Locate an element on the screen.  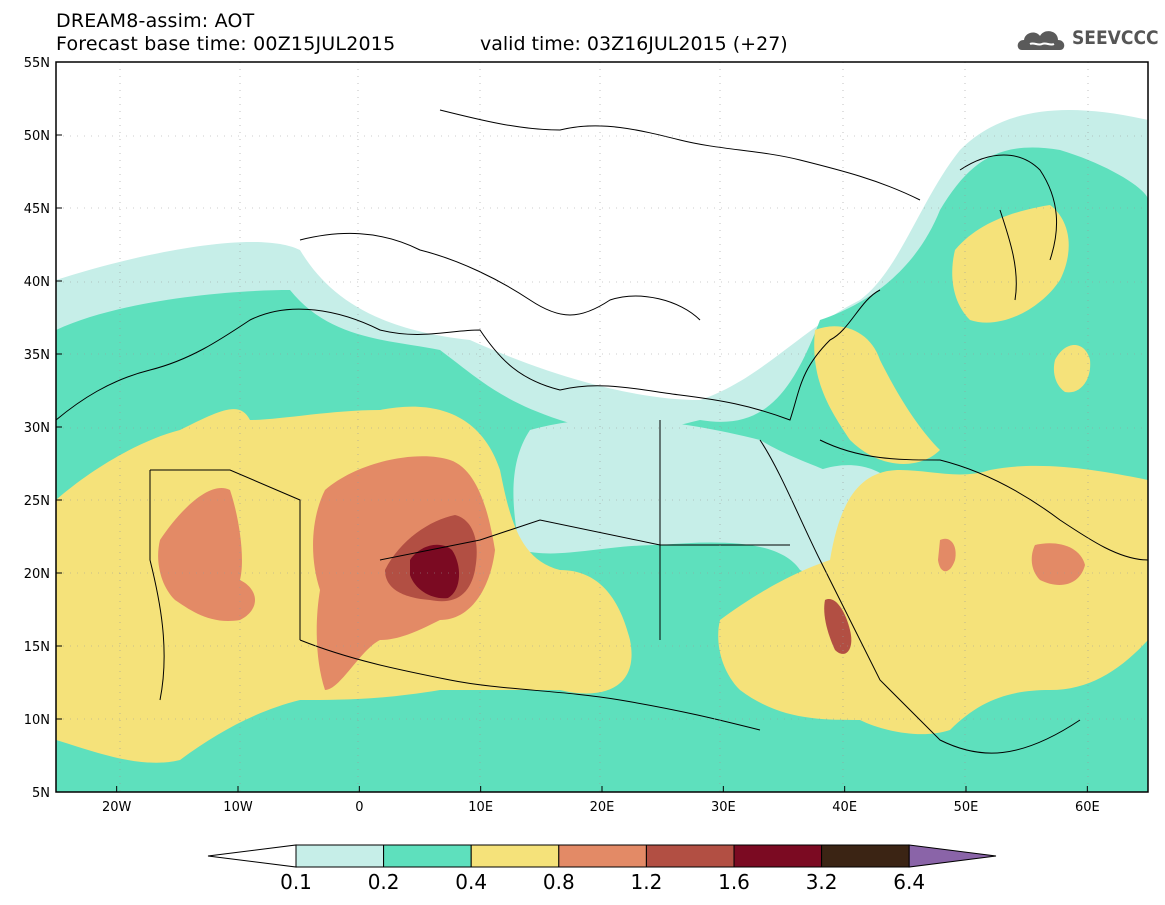
lat-tick-label: 50N is located at coordinates (37, 136).